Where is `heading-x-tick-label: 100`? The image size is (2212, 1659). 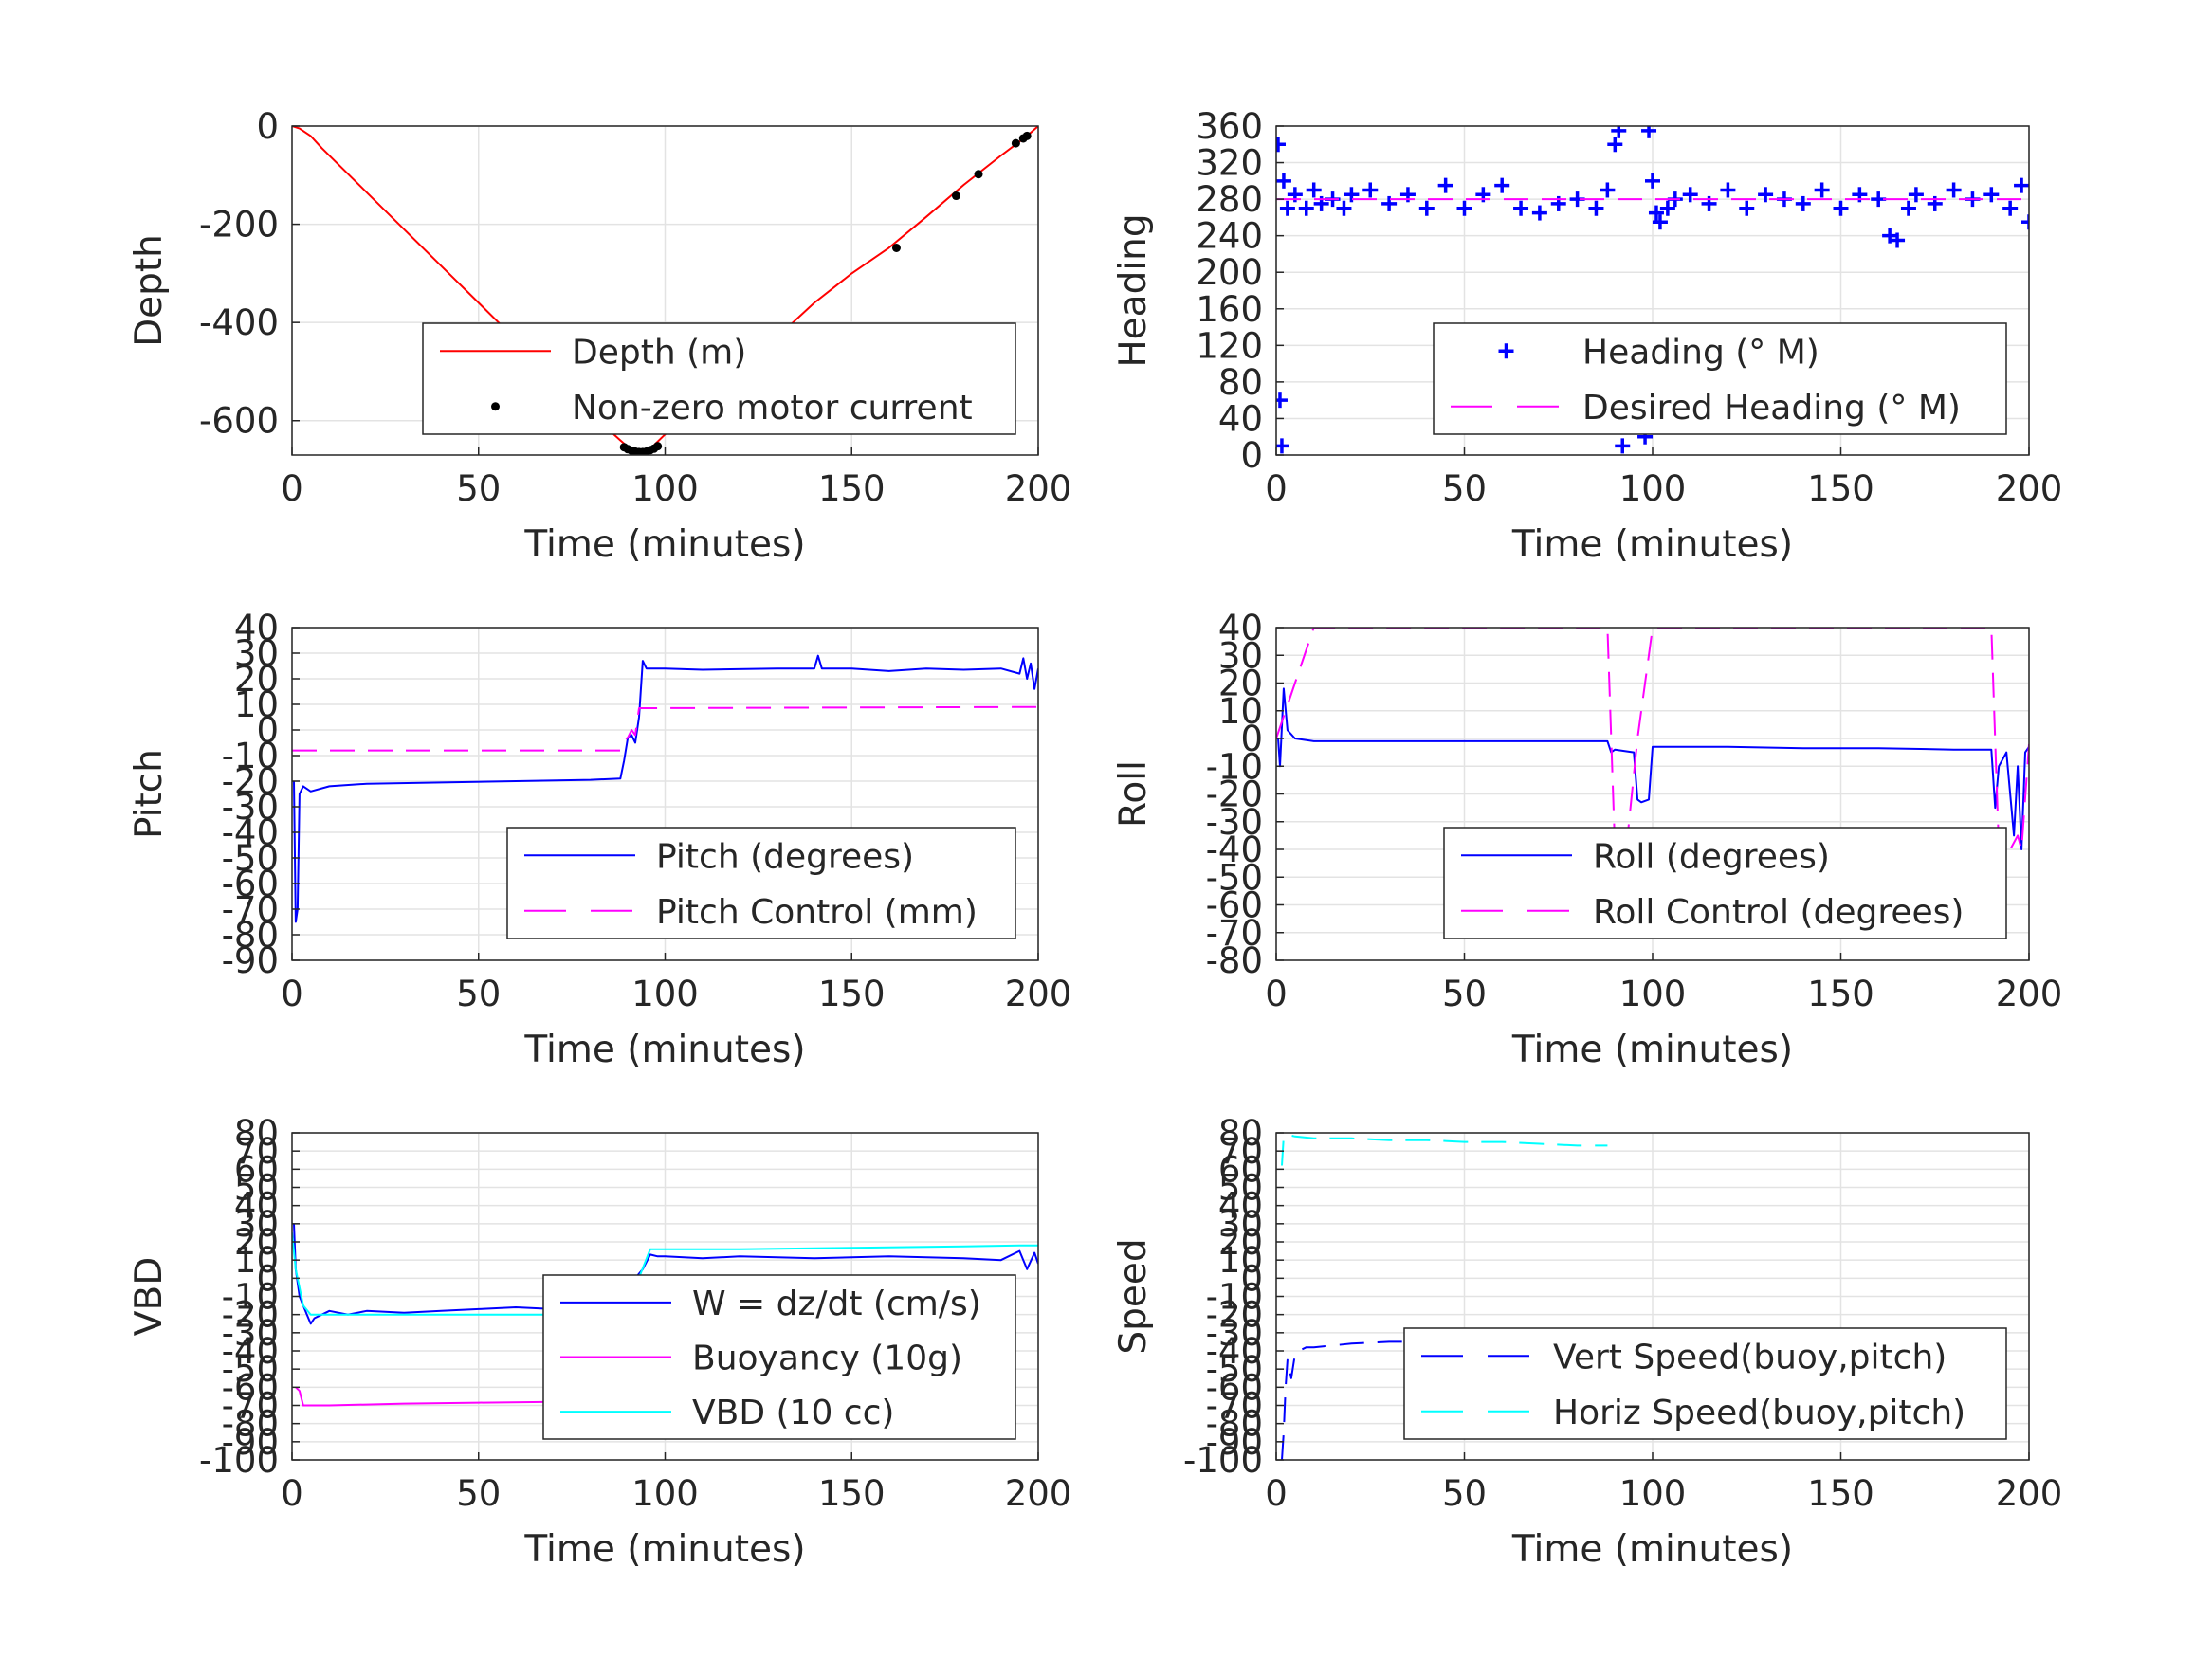 heading-x-tick-label: 100 is located at coordinates (1653, 488).